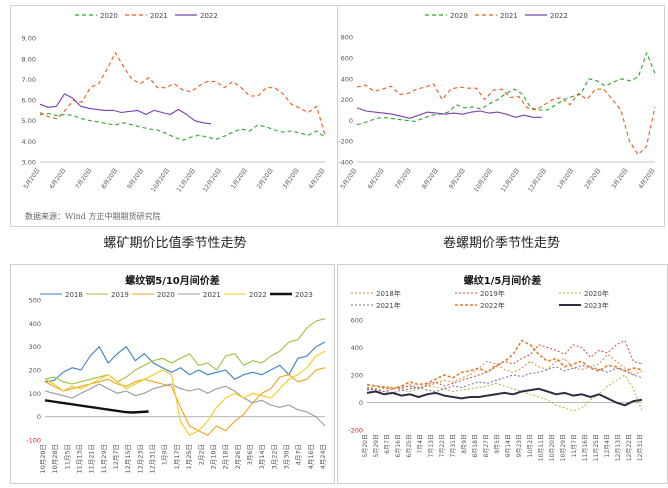  I want to click on x-tick-label: 12月22日, so click(629, 447).